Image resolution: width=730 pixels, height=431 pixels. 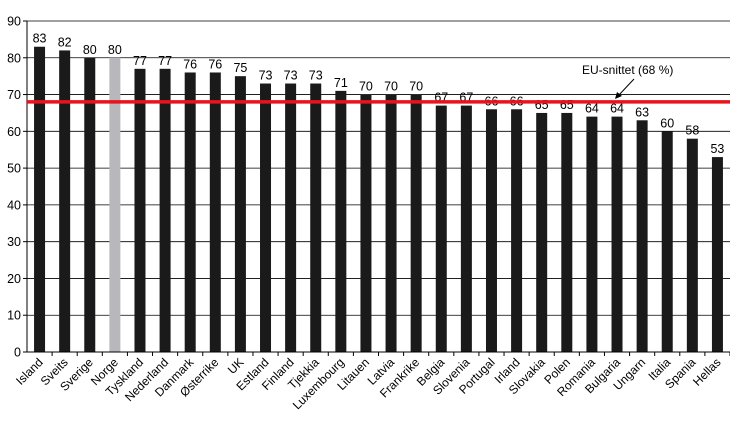 What do you see at coordinates (14, 58) in the screenshot?
I see `y-tick-label: 80` at bounding box center [14, 58].